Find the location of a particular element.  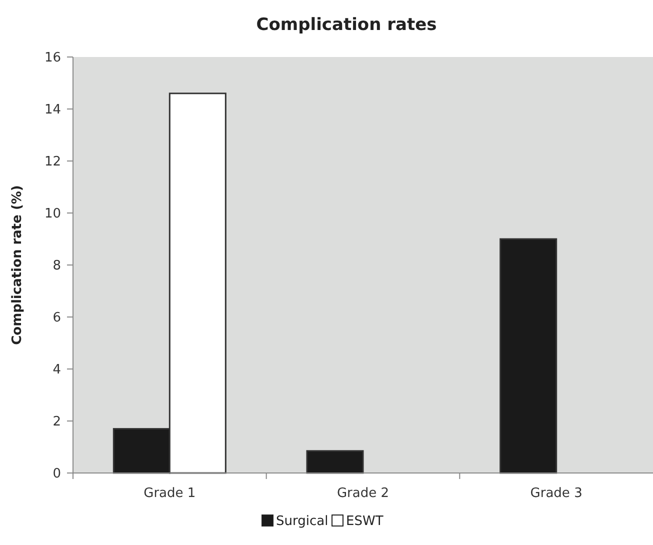

y-tick-label: 4 is located at coordinates (56, 370).